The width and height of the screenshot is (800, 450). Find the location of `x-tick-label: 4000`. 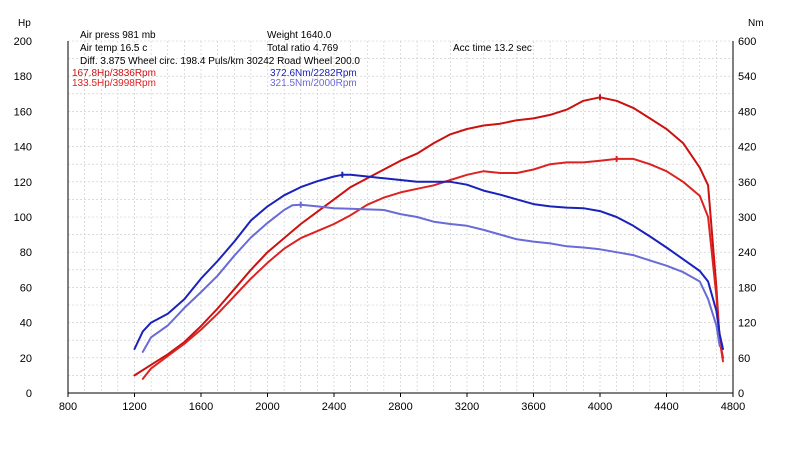

x-tick-label: 4000 is located at coordinates (600, 407).